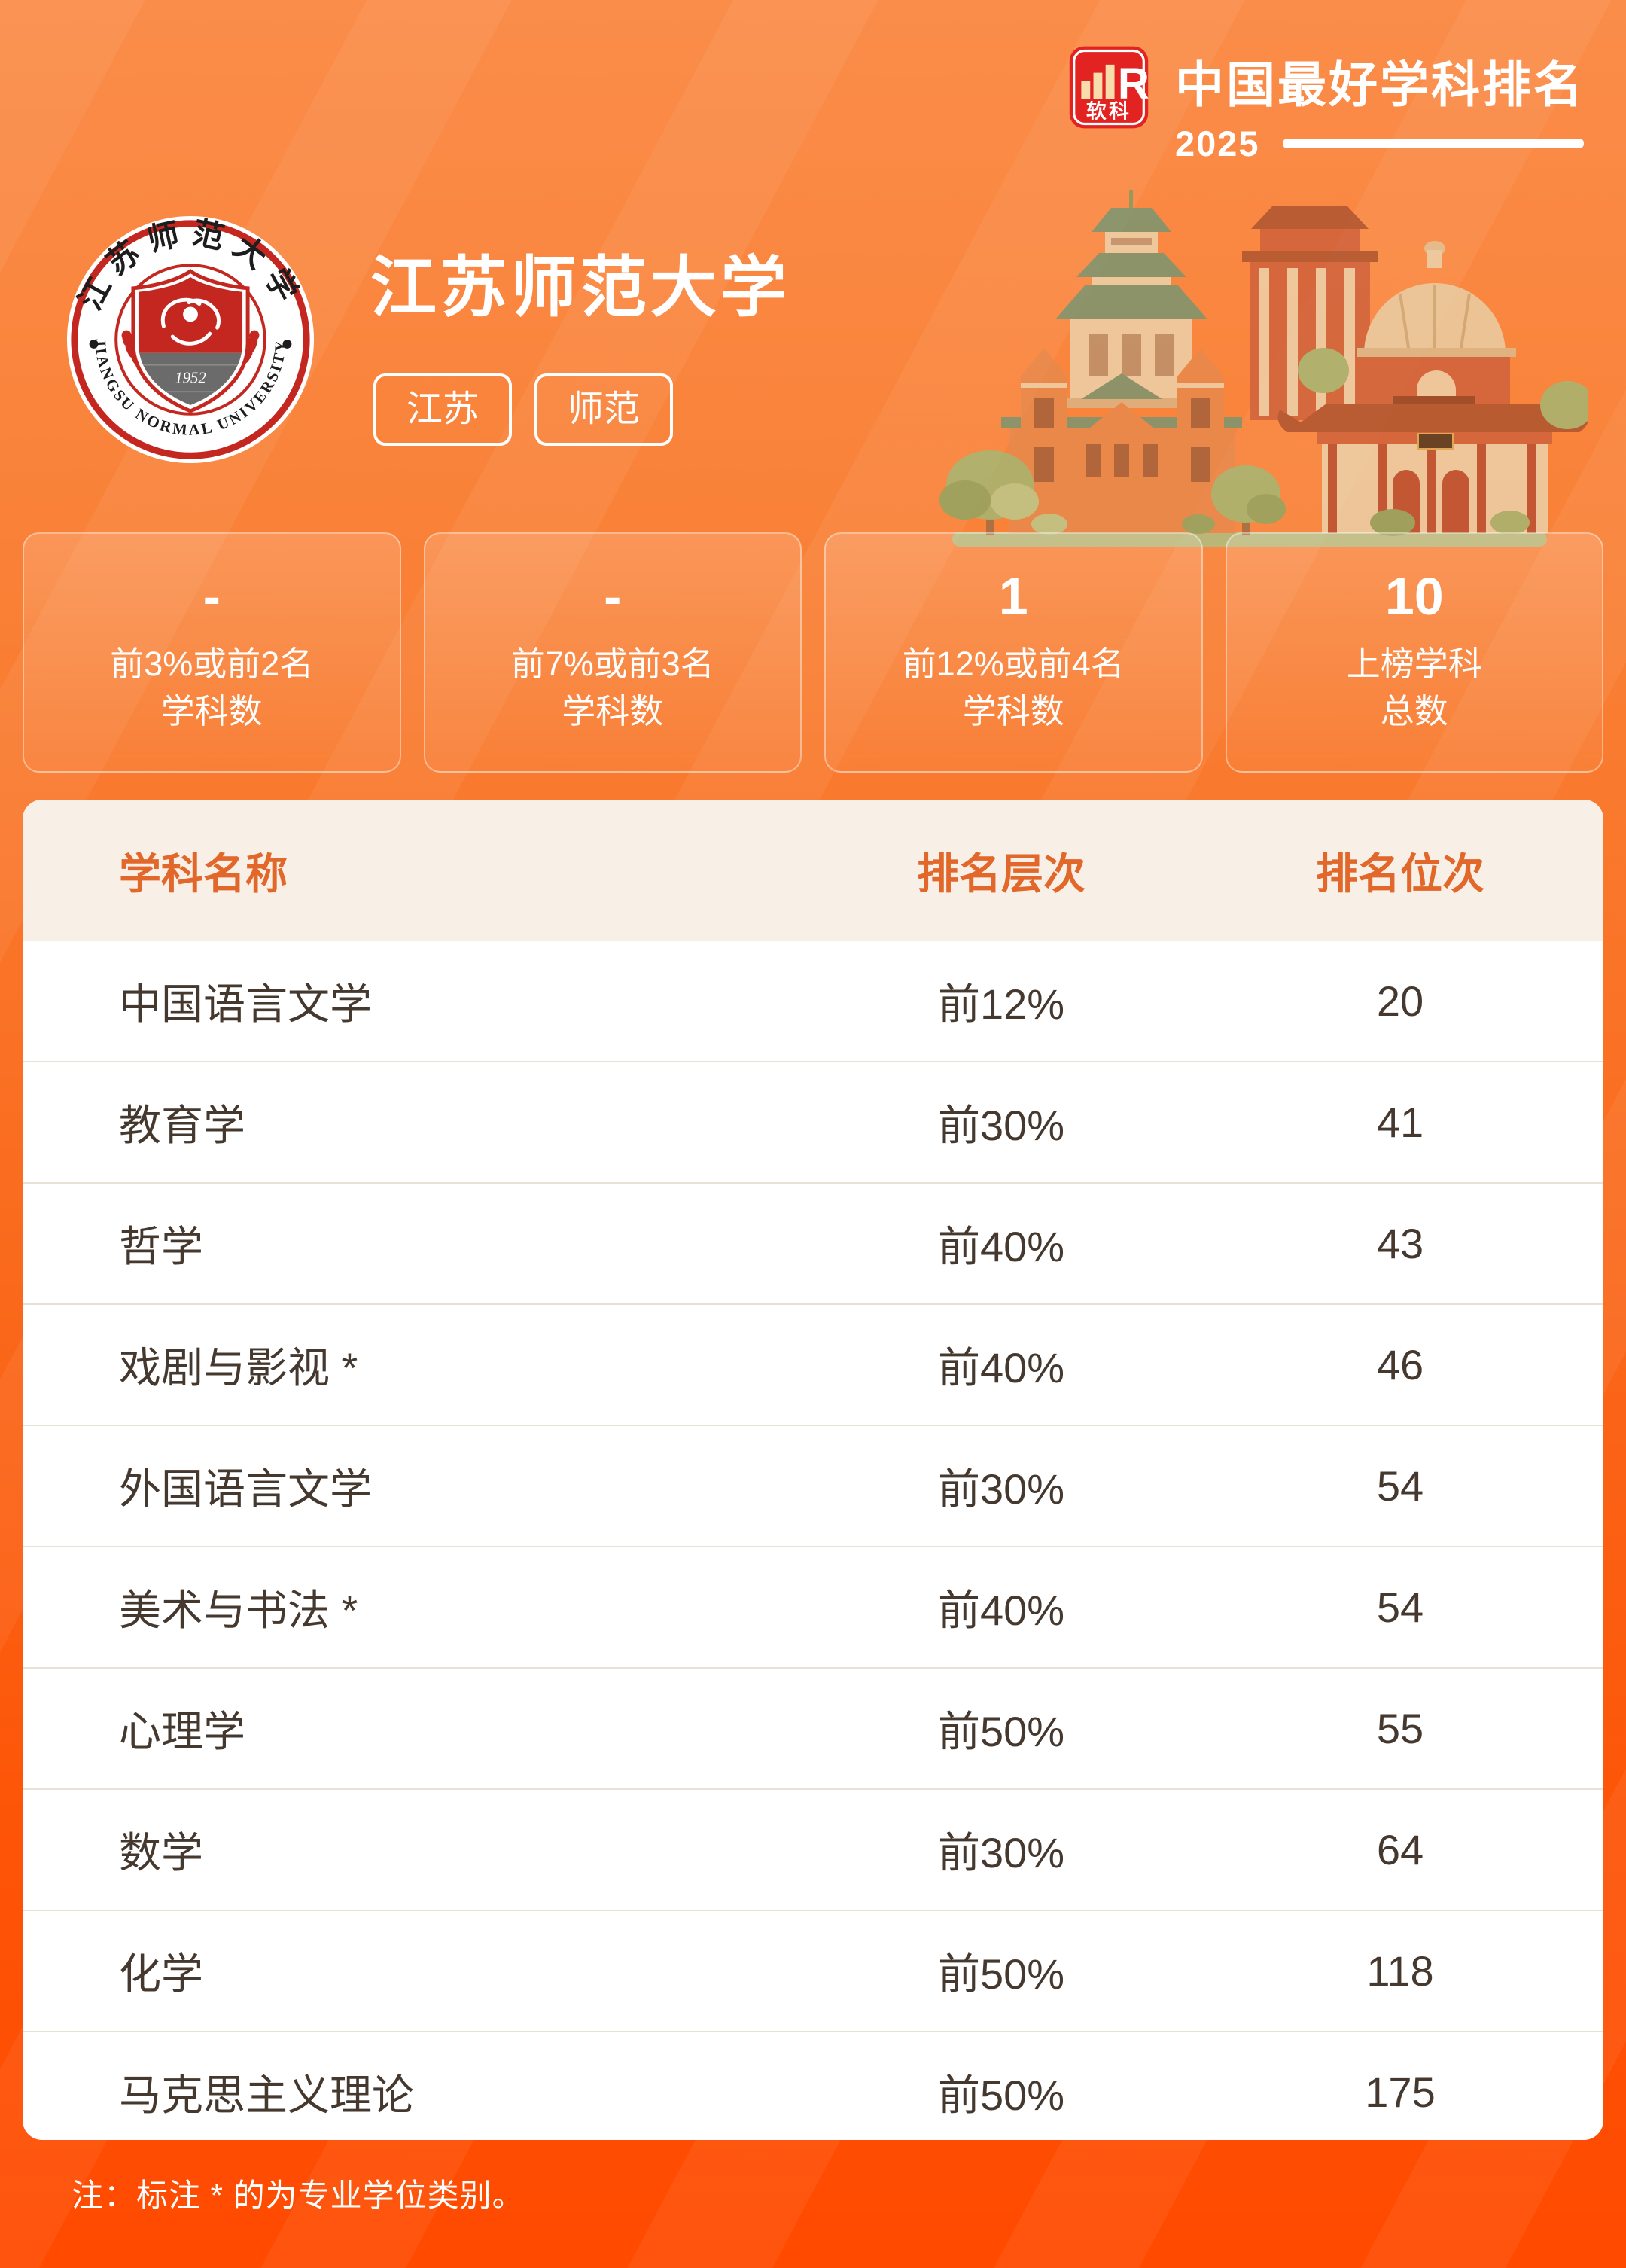 This screenshot has width=1626, height=2268. I want to click on table-row: 戏剧与影视 * 前40% 46, so click(813, 1364).